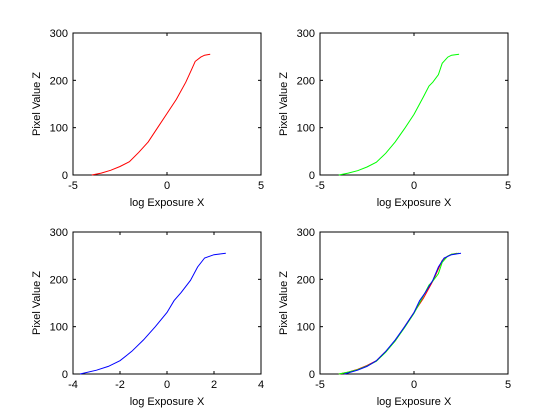 This screenshot has height=420, width=560. I want to click on x-tick-label: -4, so click(73, 385).